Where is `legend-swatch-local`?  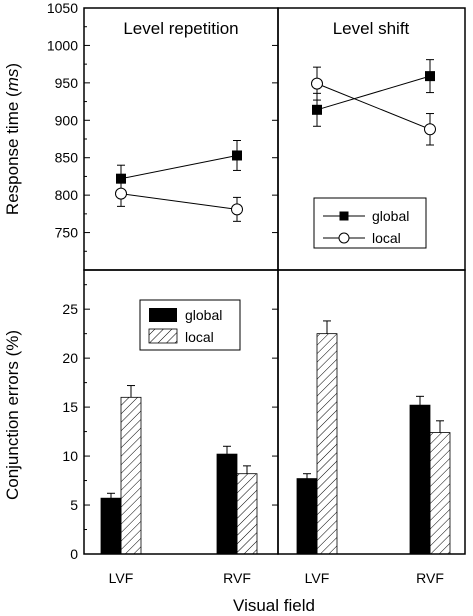
legend-swatch-local is located at coordinates (163, 336).